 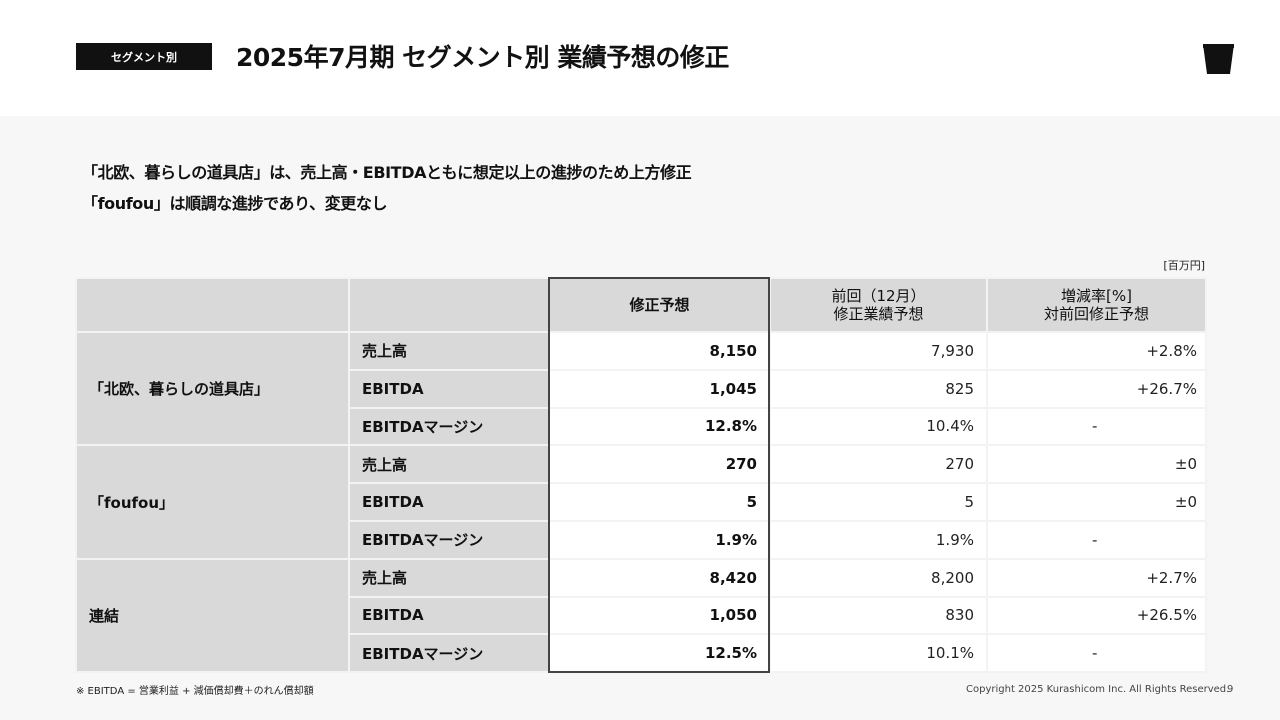 I want to click on previous-value: 7,930, so click(x=878, y=351).